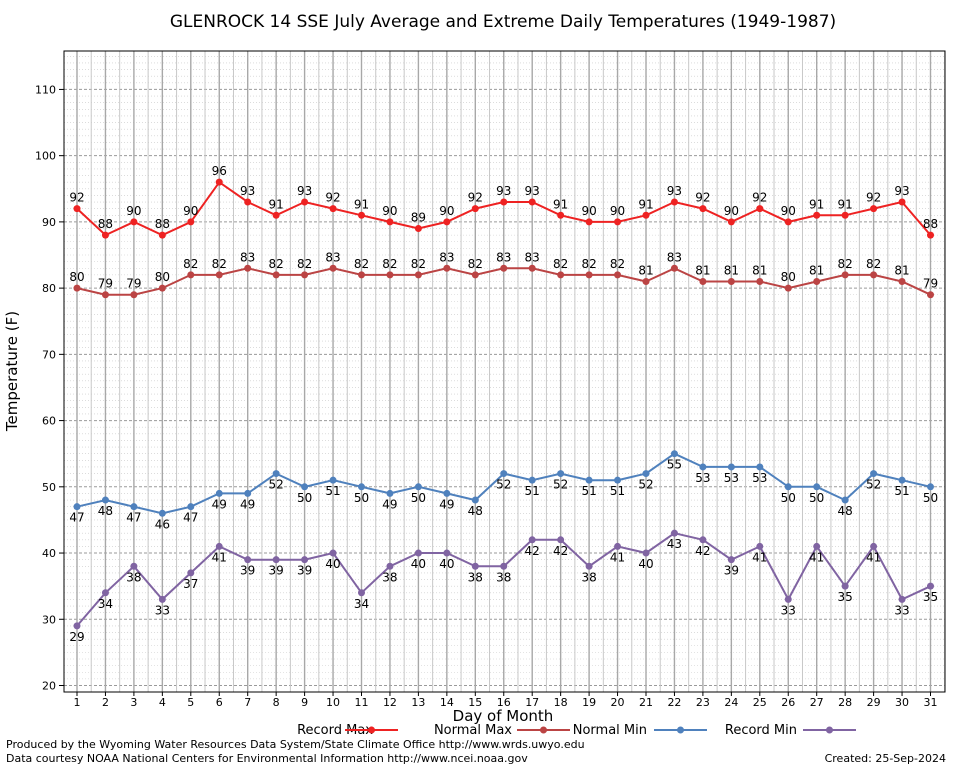  Describe the element at coordinates (930, 284) in the screenshot. I see `data-label: 79` at that location.